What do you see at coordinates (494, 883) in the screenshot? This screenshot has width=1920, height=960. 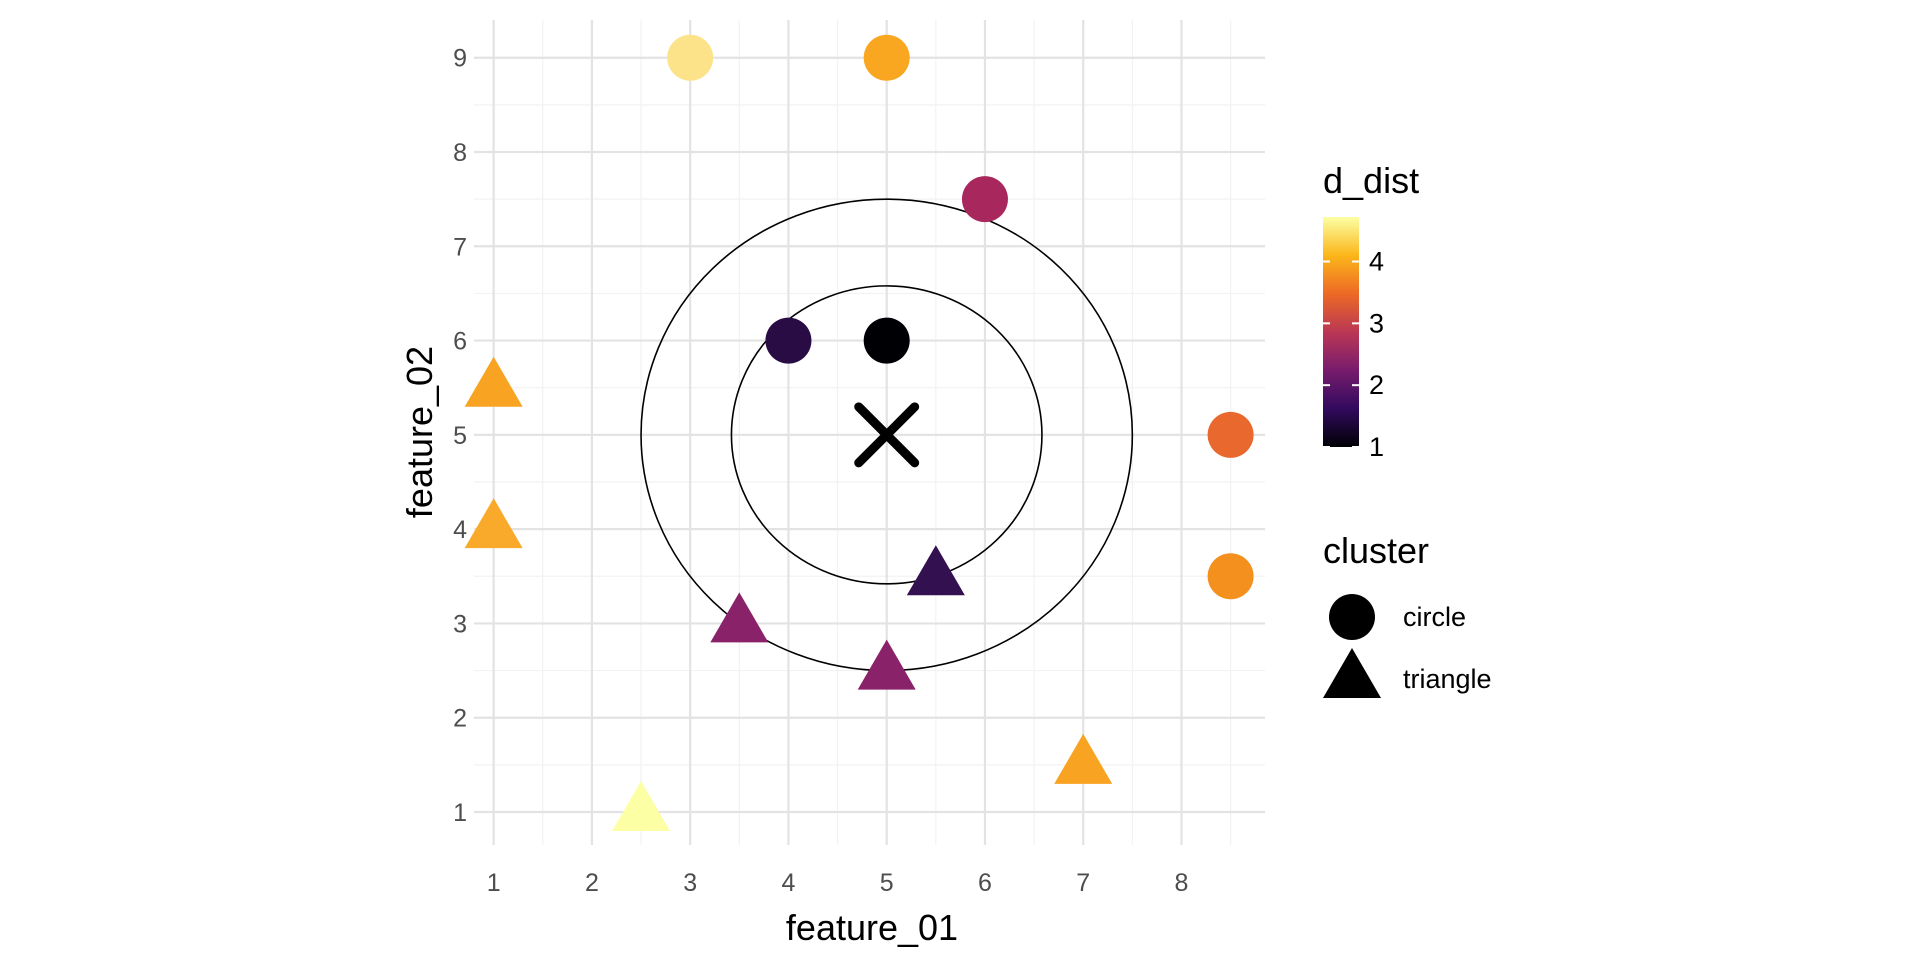 I see `x-tick-label: 1` at bounding box center [494, 883].